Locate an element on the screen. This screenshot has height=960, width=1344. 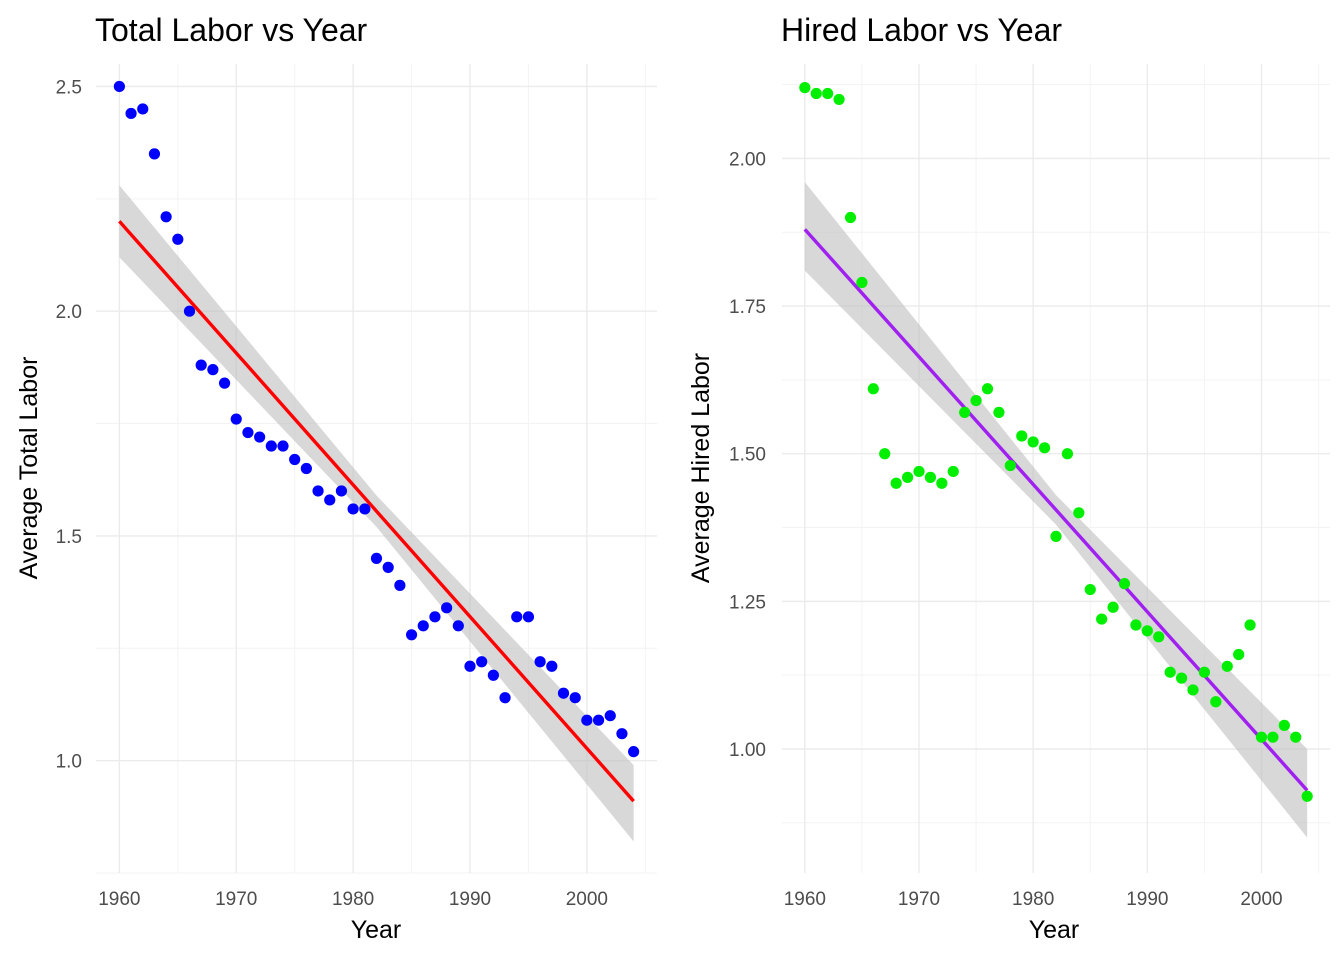
y-tick-labels: 1.0 1.5 2.0 2.5 is located at coordinates (69, 424).